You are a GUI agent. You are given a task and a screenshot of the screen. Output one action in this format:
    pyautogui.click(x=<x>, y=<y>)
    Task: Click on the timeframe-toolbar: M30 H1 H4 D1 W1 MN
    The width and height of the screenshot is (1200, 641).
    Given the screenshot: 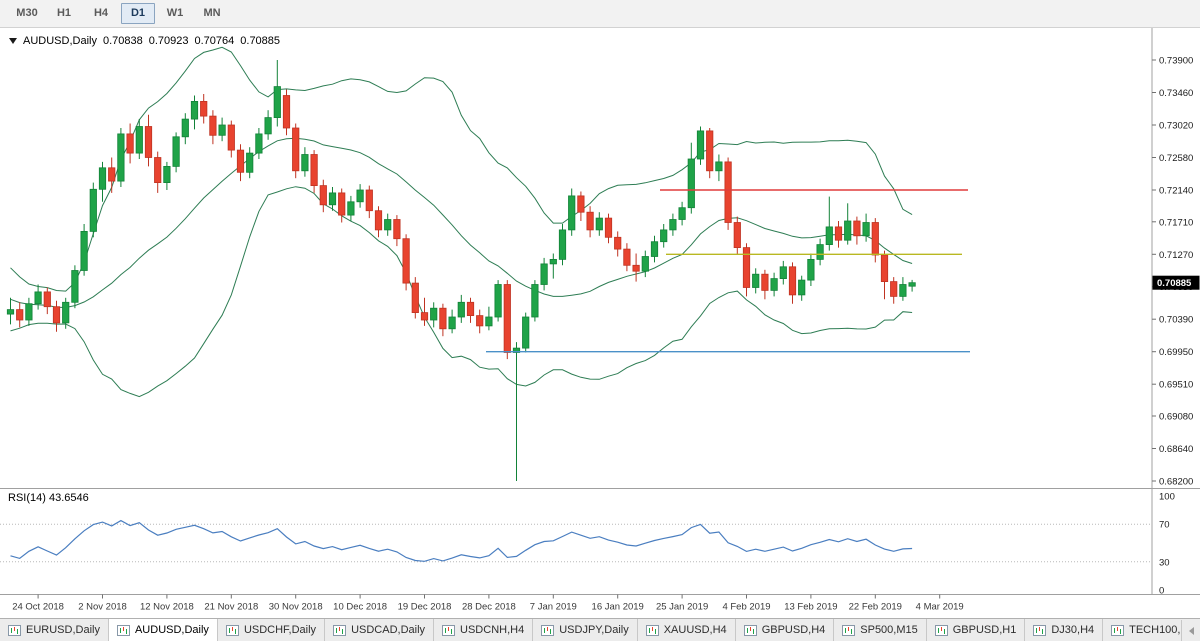 What is the action you would take?
    pyautogui.click(x=600, y=14)
    